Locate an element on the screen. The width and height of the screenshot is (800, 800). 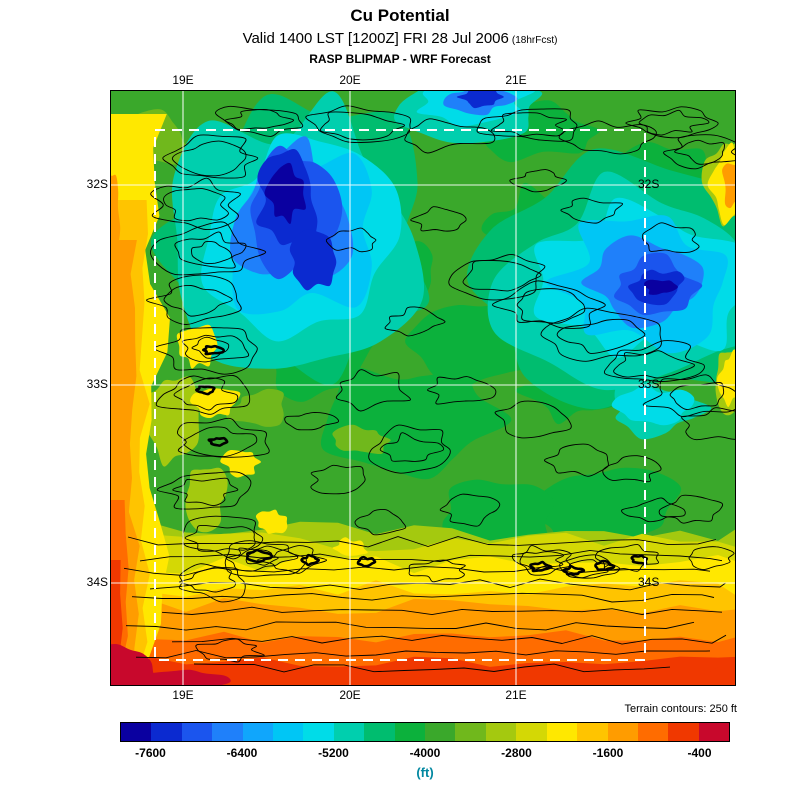
model-source-line: RASP BLIPMAP - WRF Forecast is located at coordinates (400, 59).